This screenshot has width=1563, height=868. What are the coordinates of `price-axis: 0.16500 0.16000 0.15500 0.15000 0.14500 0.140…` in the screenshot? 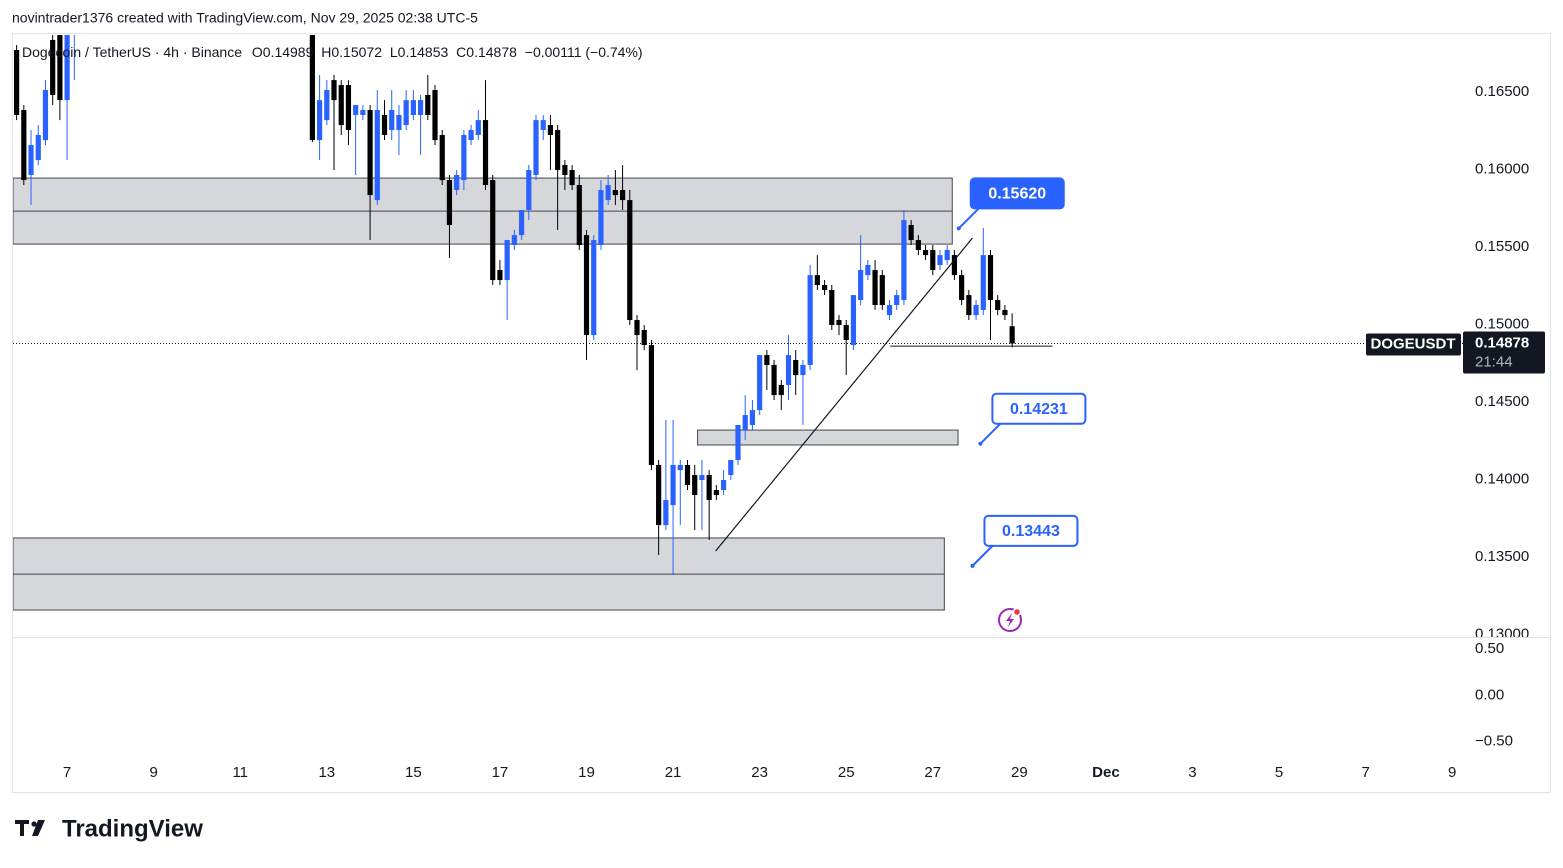 It's located at (1502, 362).